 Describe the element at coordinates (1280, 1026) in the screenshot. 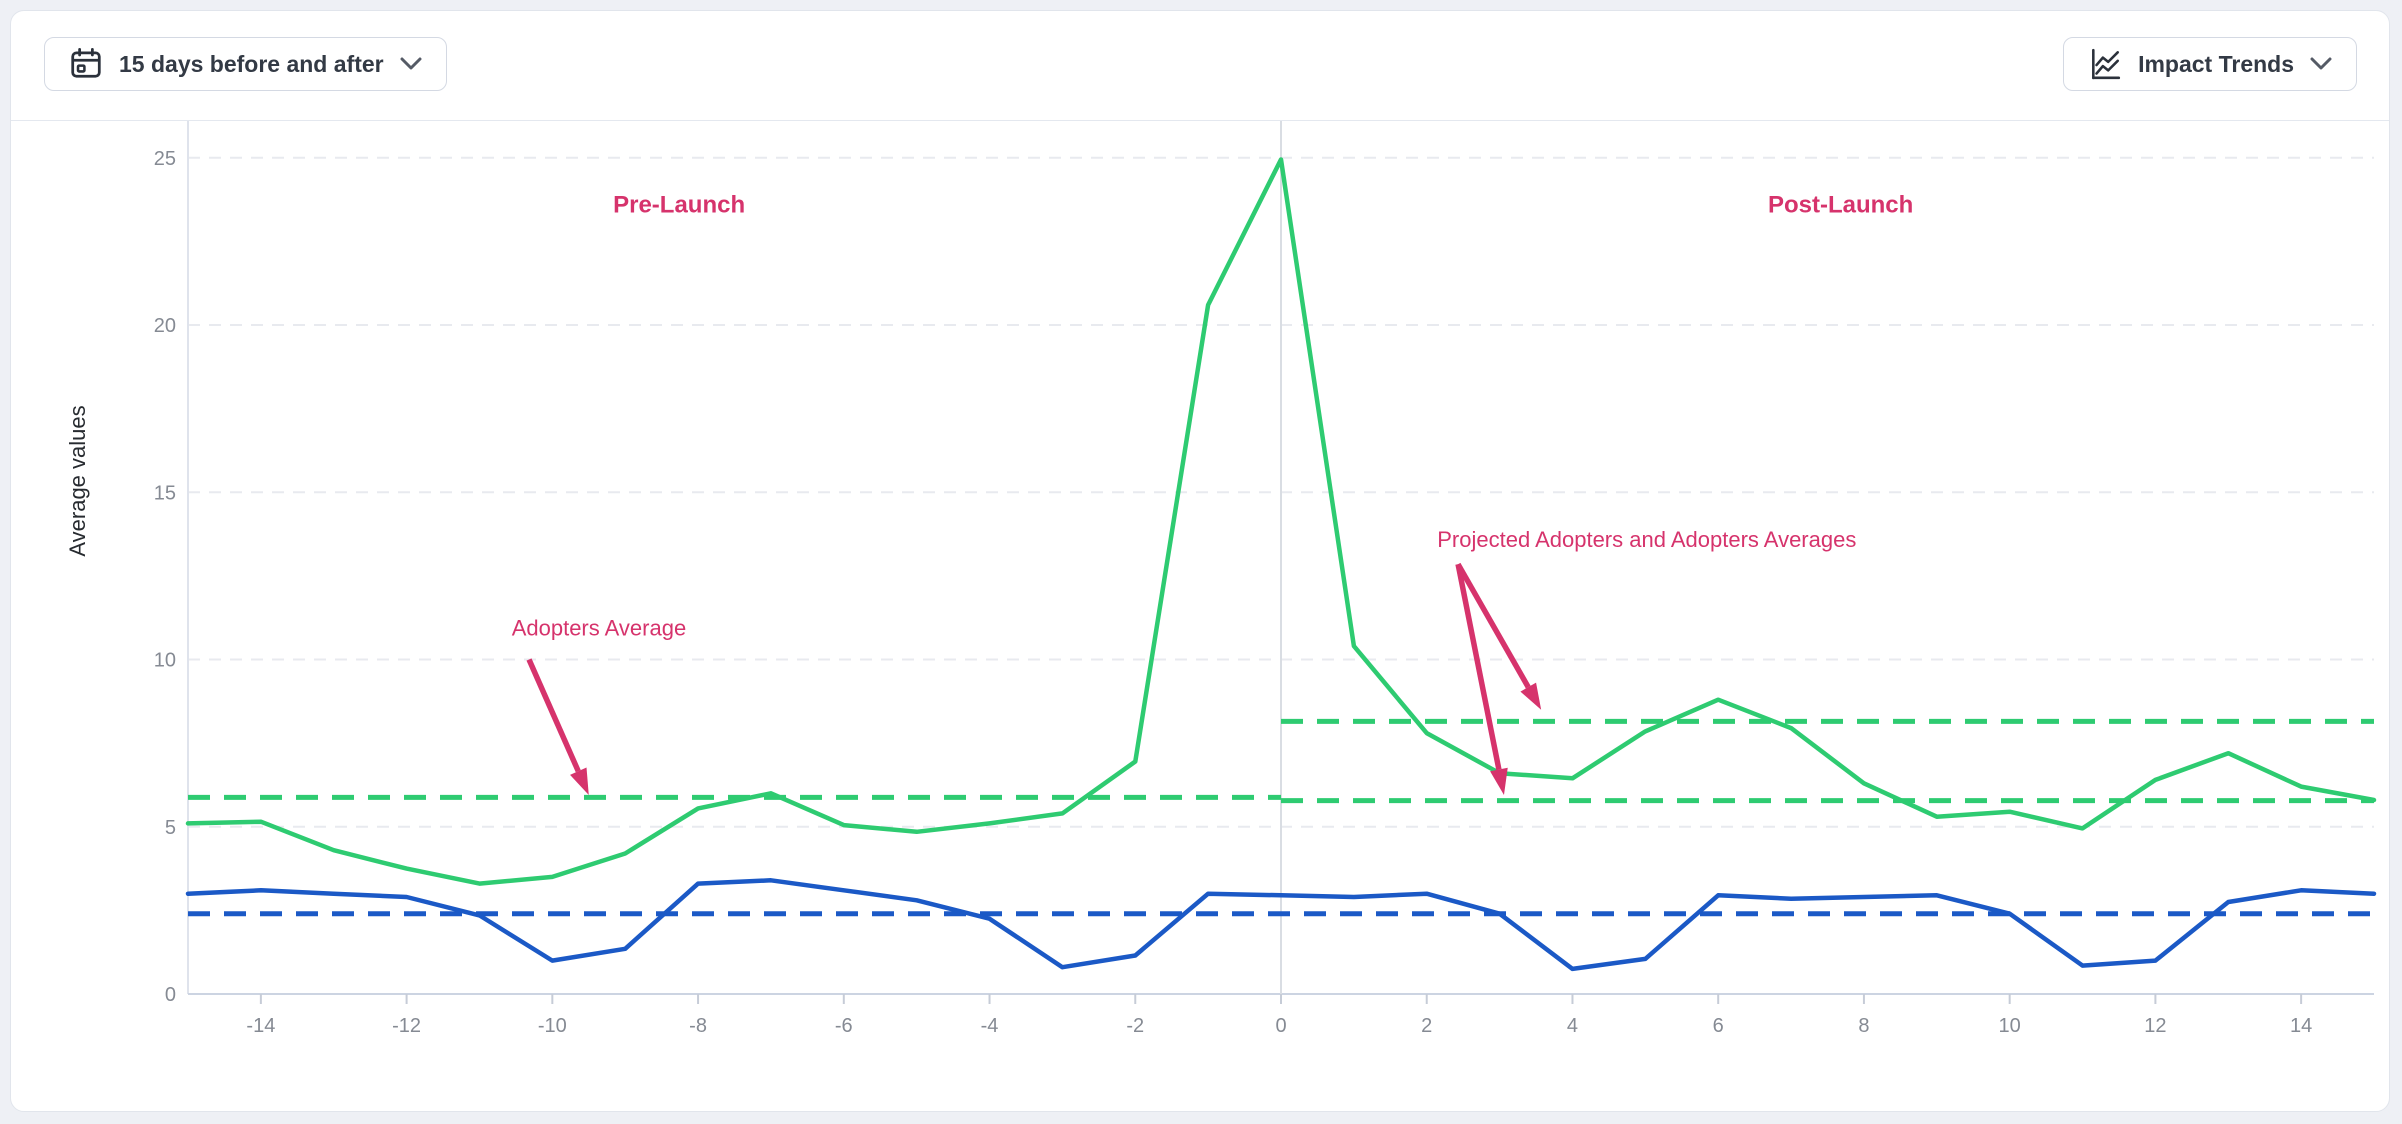

I see `x-tick-label: 0` at that location.